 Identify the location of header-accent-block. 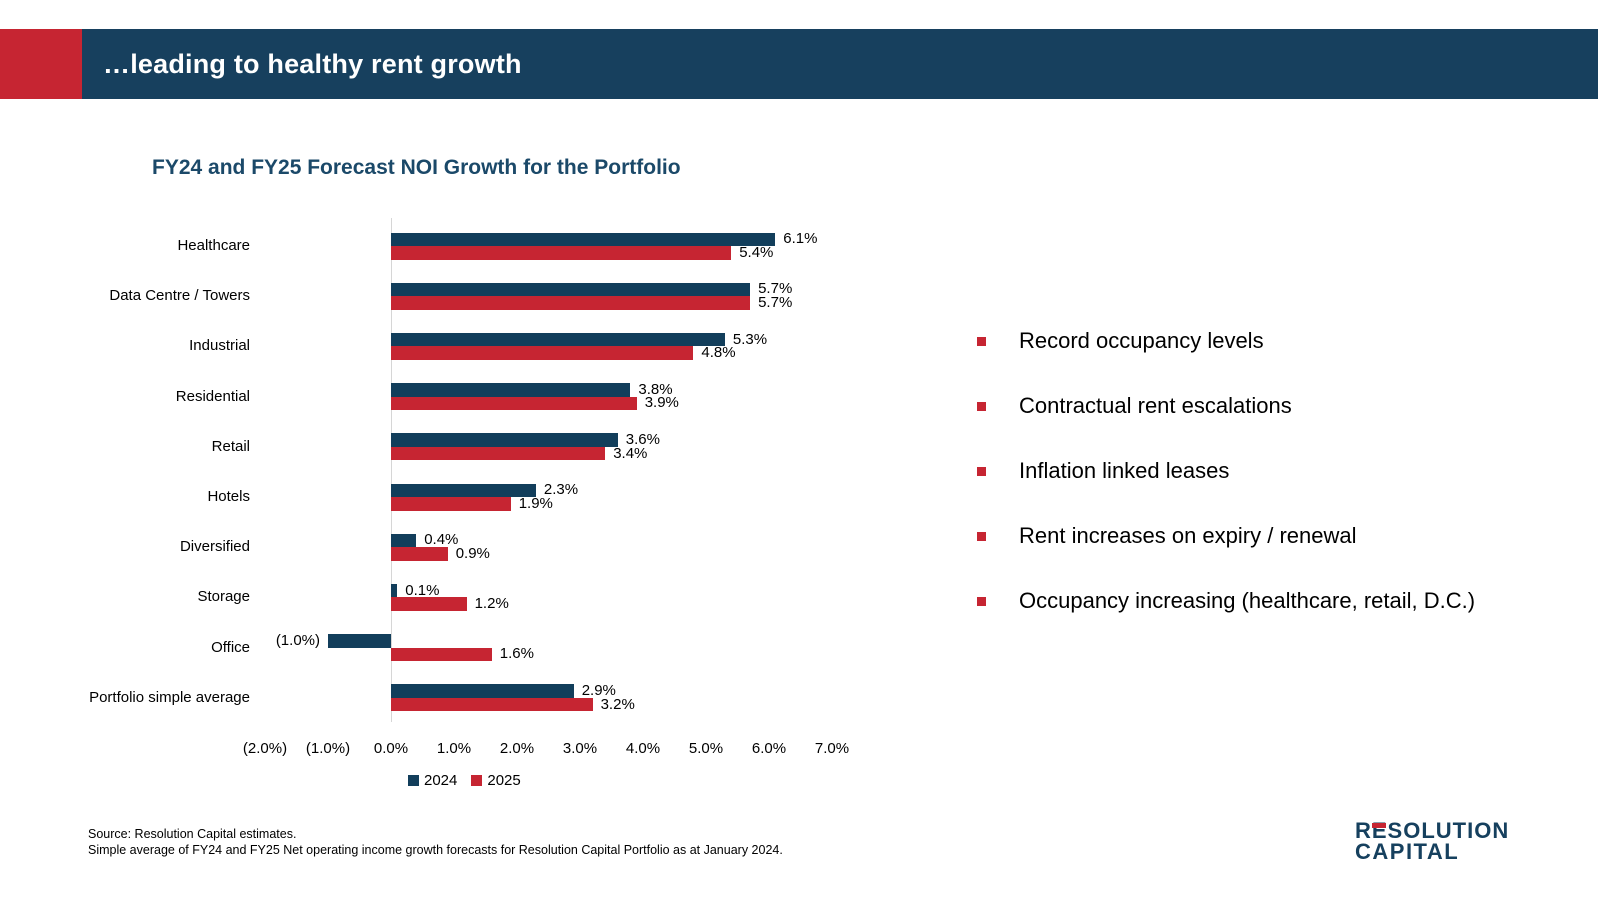
(41, 64).